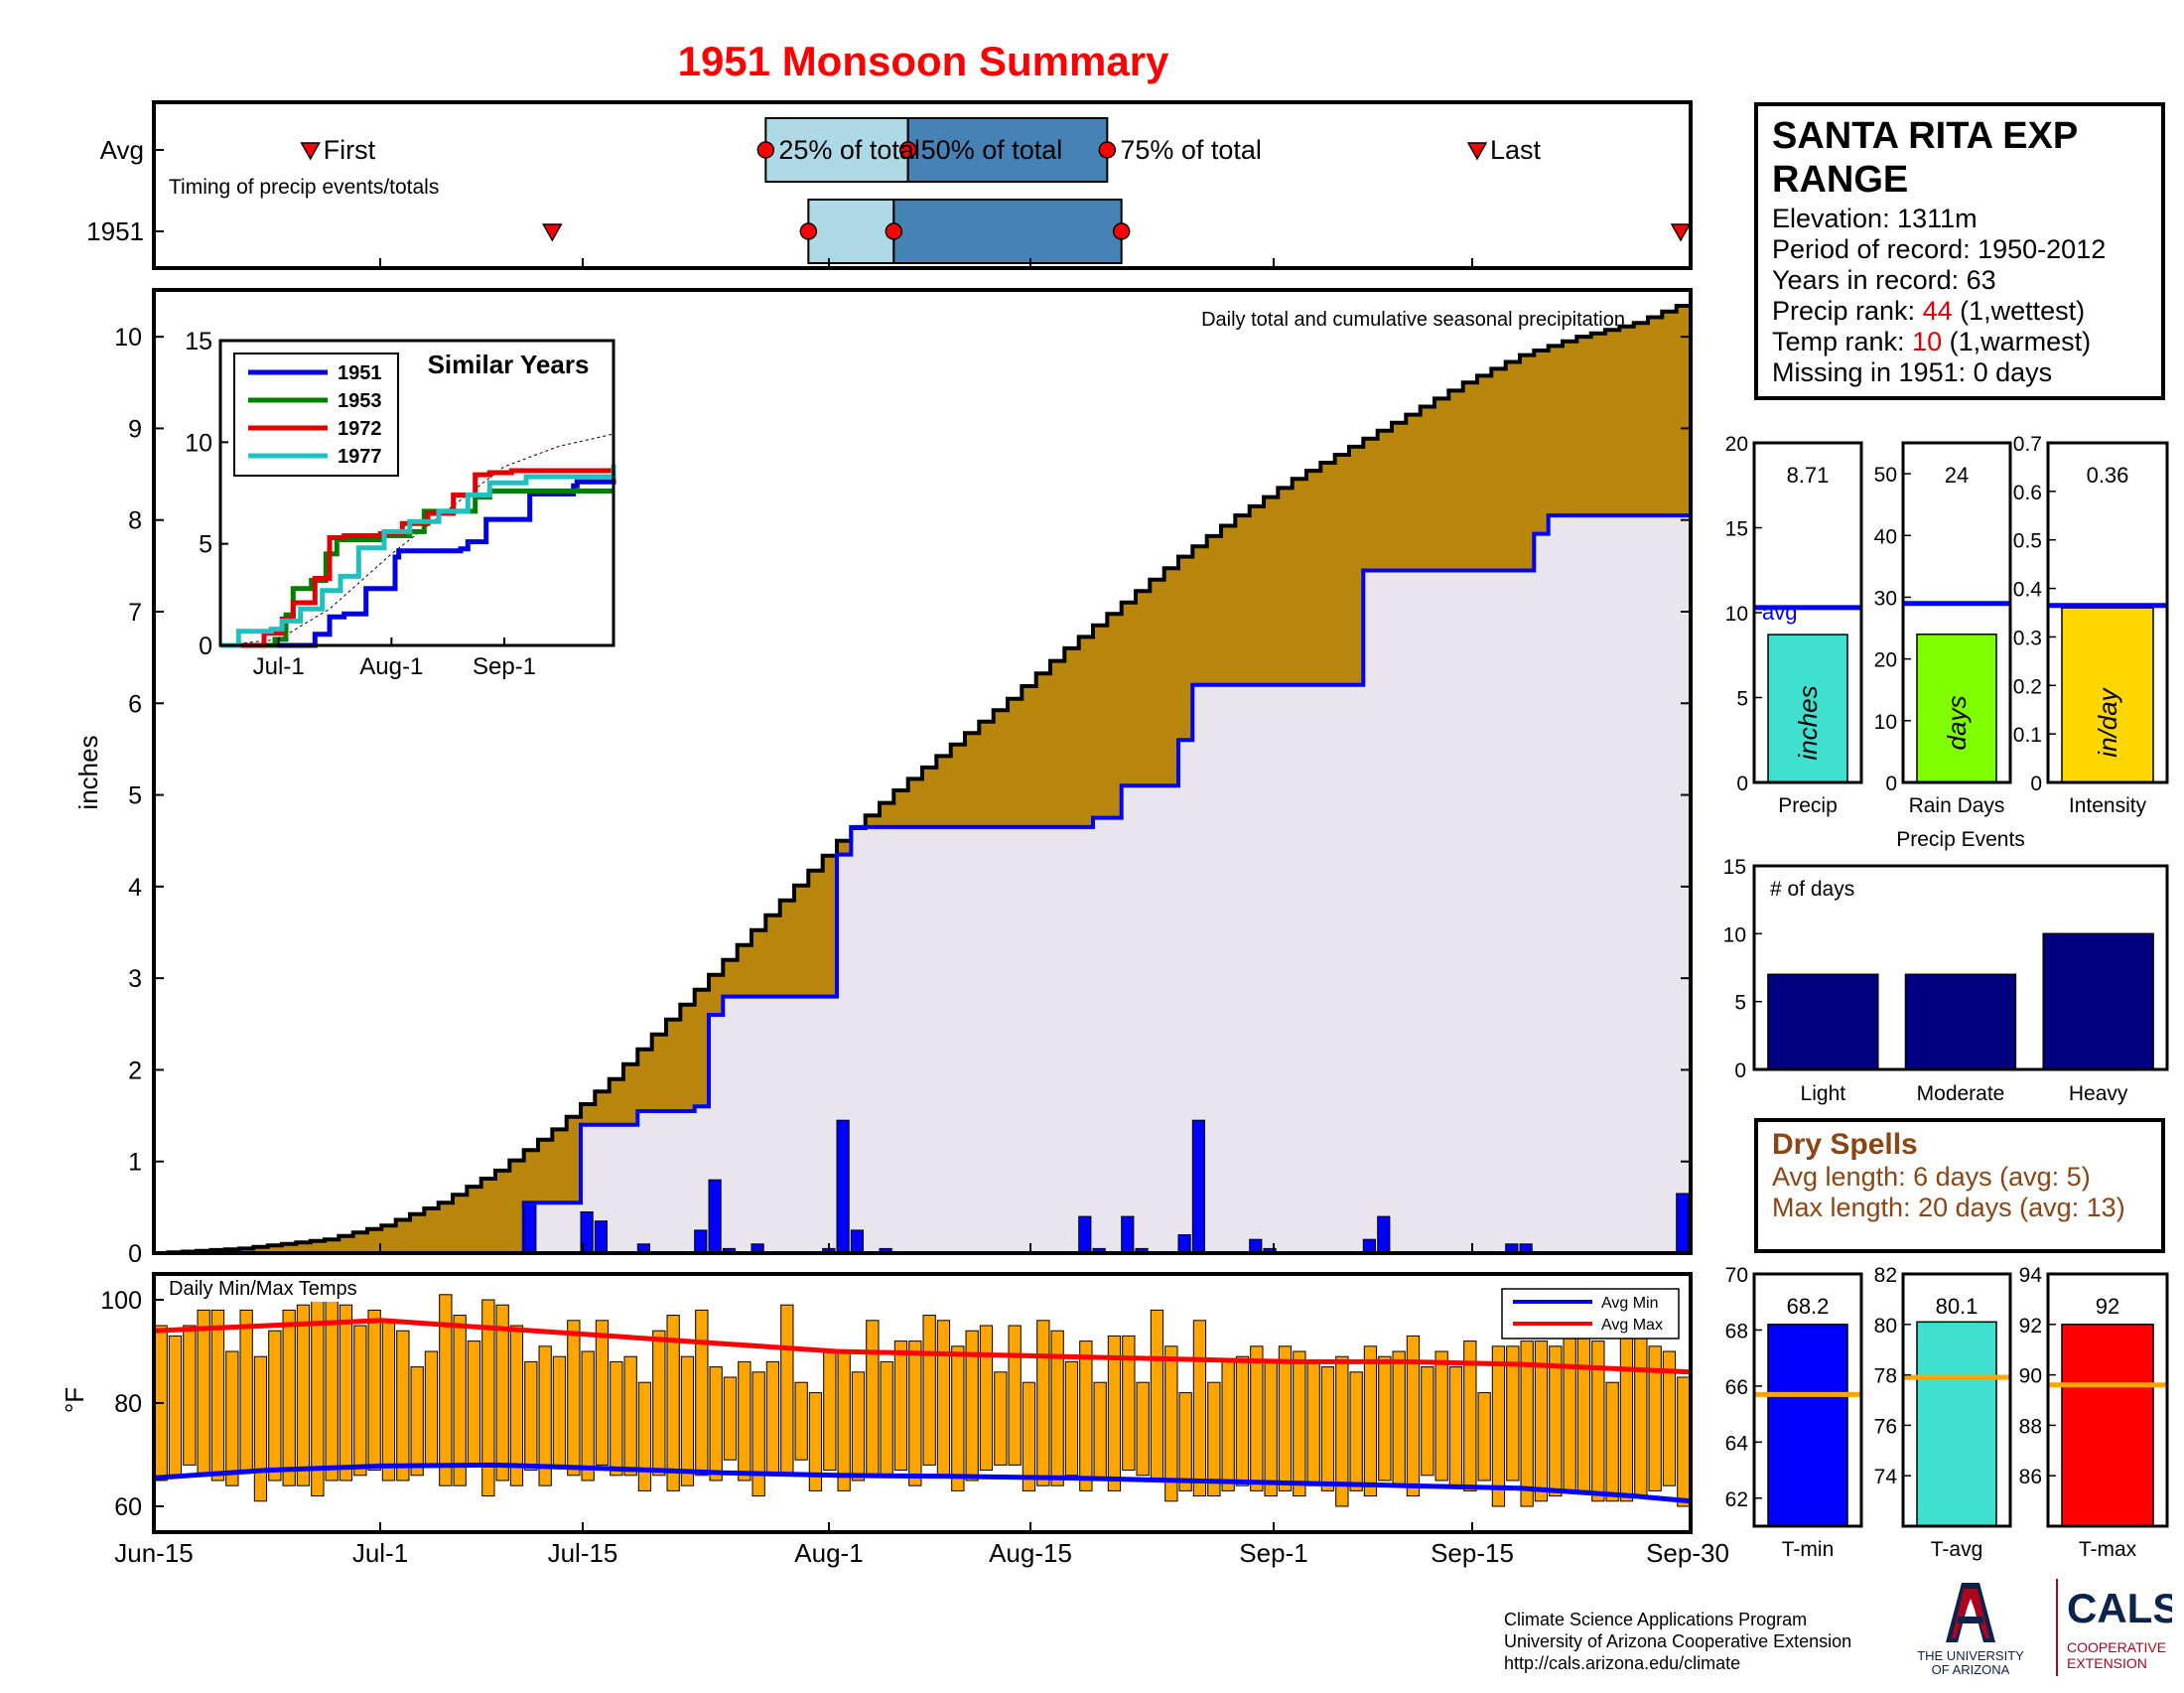 This screenshot has height=1693, width=2184. What do you see at coordinates (1779, 612) in the screenshot?
I see `precip-total-panel-avg-label: avg` at bounding box center [1779, 612].